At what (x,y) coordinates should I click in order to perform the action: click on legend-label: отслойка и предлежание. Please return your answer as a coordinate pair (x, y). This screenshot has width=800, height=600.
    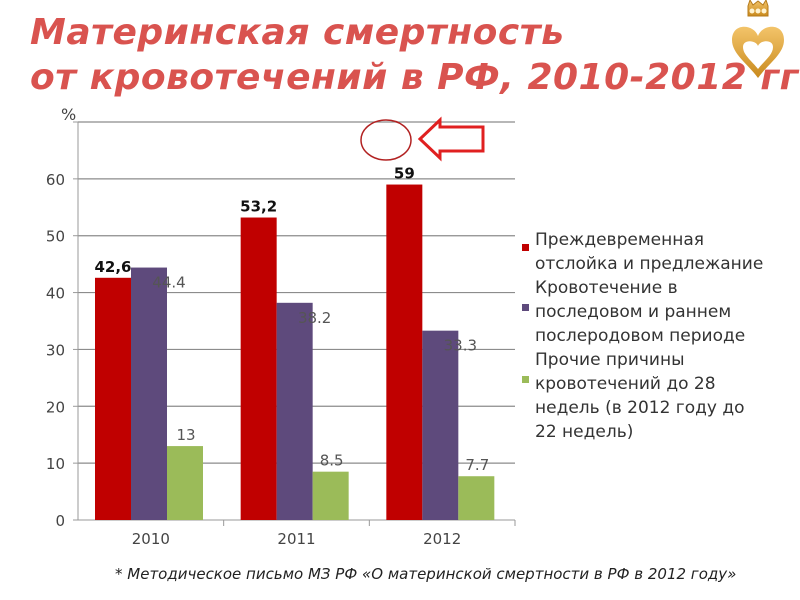
    Looking at the image, I should click on (649, 264).